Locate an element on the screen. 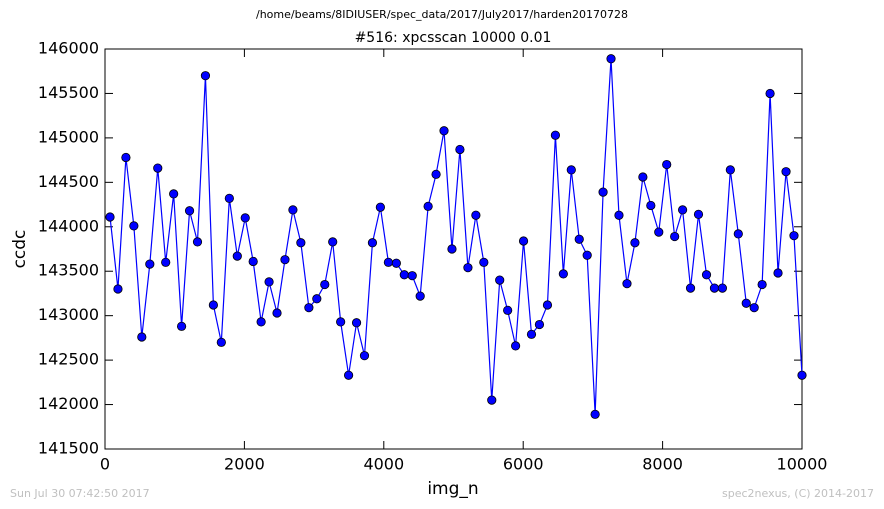  x-tick-label: 6000 is located at coordinates (523, 464).